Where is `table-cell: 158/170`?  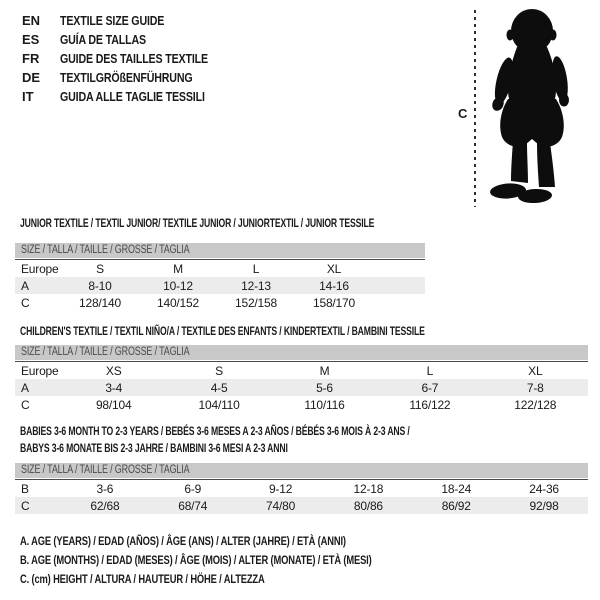
table-cell: 158/170 is located at coordinates (334, 302).